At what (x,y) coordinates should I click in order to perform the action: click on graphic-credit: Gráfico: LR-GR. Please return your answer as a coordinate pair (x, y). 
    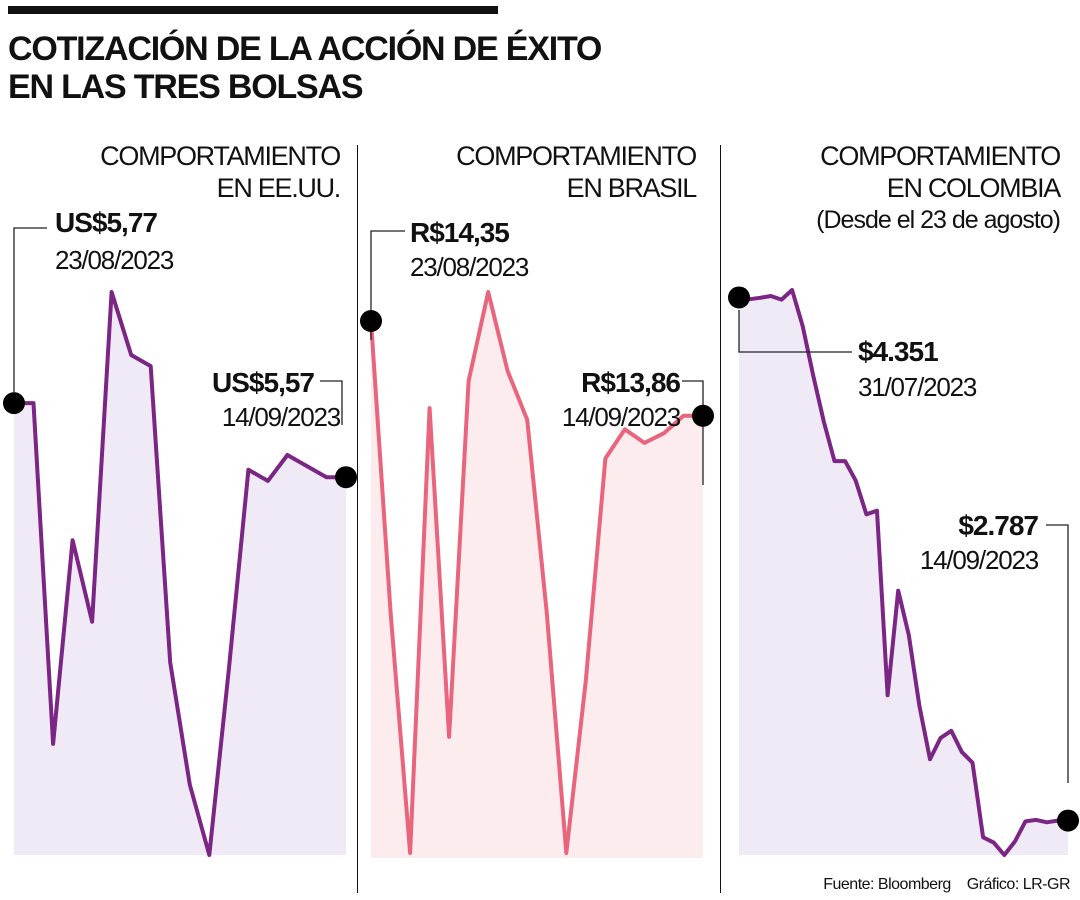
    Looking at the image, I should click on (1018, 884).